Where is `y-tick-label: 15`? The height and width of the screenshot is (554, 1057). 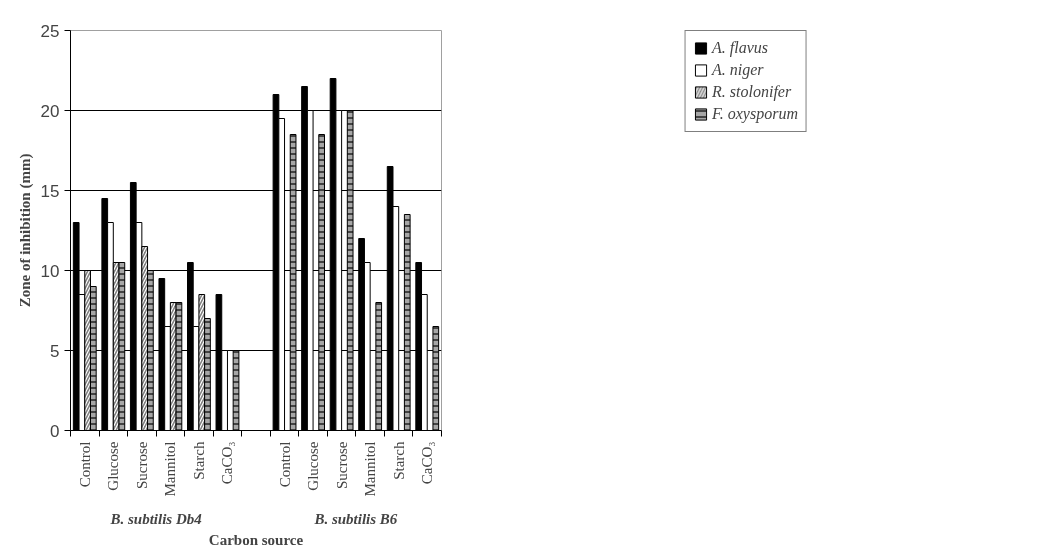
y-tick-label: 15 is located at coordinates (50, 191).